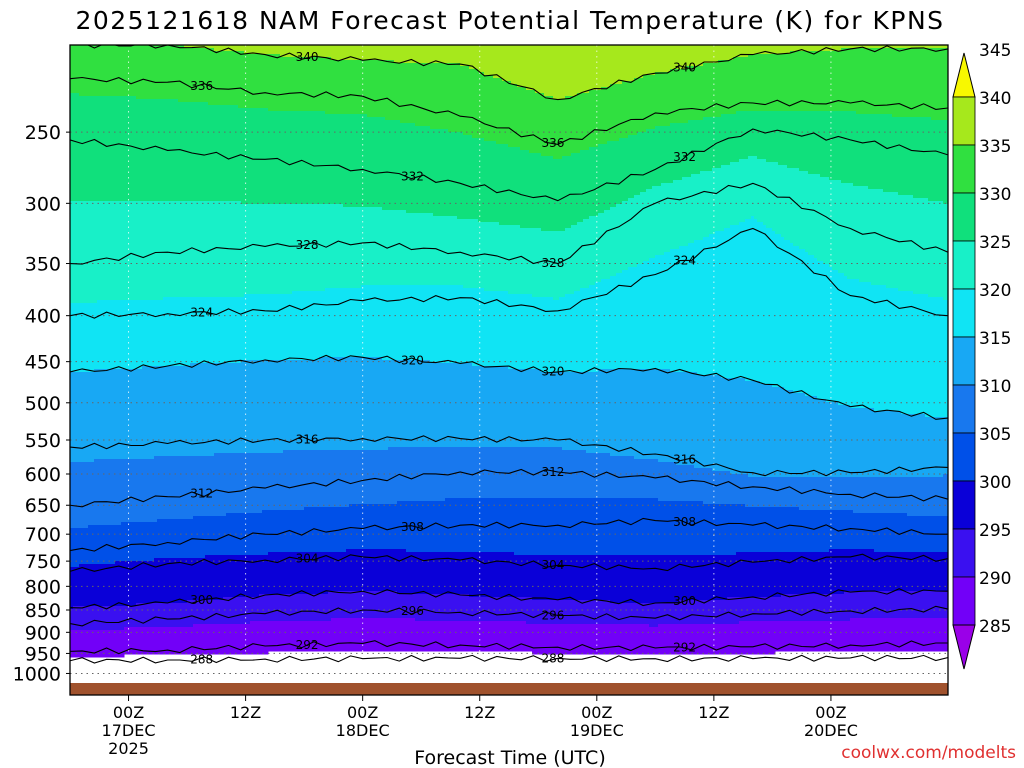 This screenshot has width=1024, height=768. Describe the element at coordinates (509, 757) in the screenshot. I see `x-axis-label: Forecast Time (UTC)` at that location.